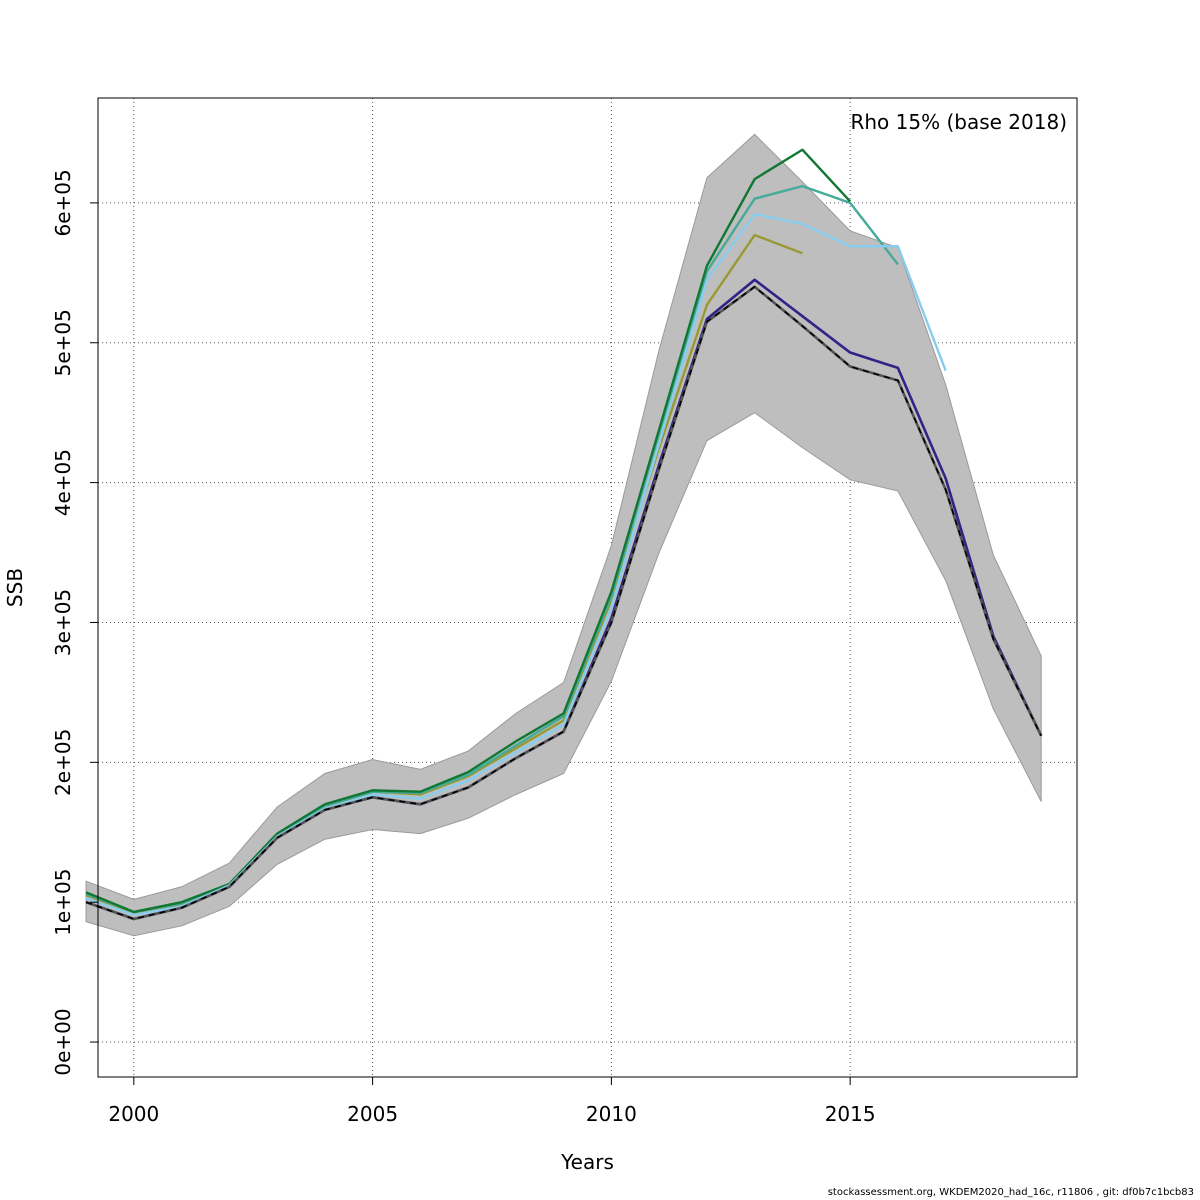  I want to click on y-tick-label-2: 2e+05, so click(63, 762).